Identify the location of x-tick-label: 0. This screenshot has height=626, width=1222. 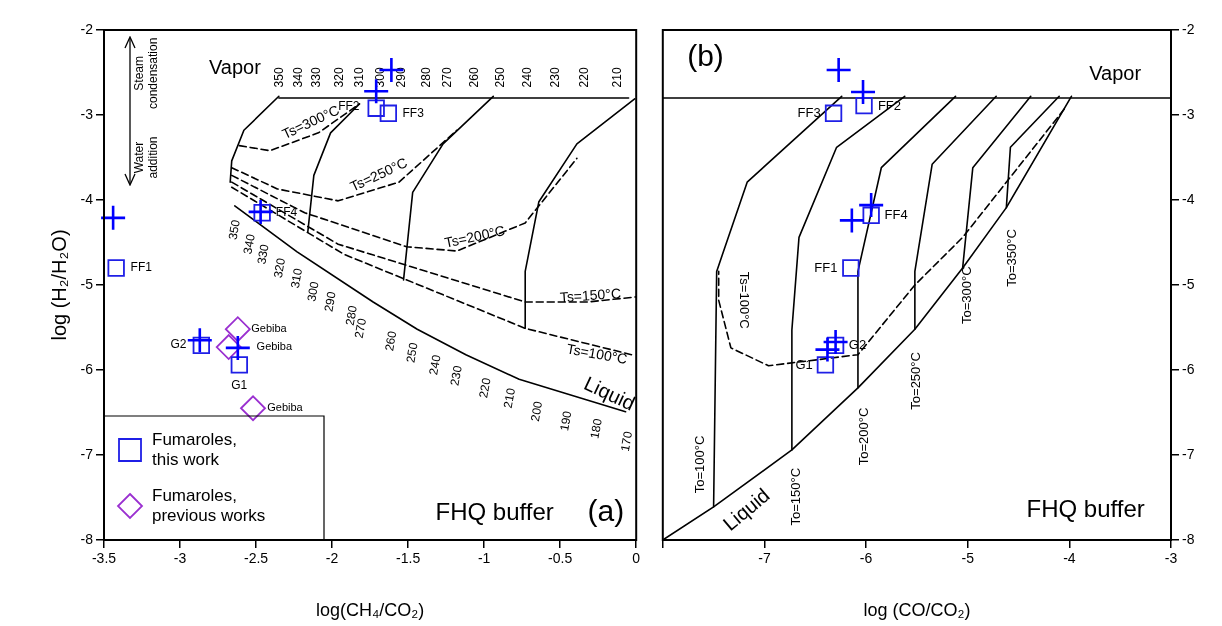
(636, 558).